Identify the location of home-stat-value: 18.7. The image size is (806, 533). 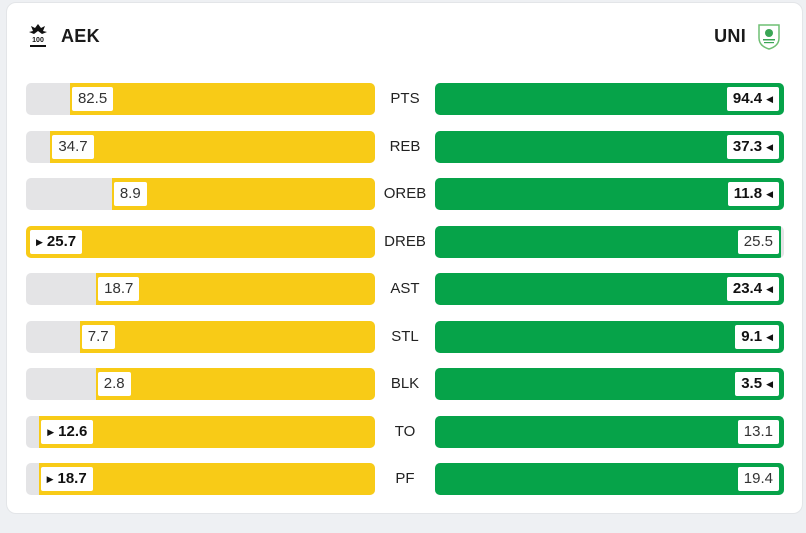
(119, 289).